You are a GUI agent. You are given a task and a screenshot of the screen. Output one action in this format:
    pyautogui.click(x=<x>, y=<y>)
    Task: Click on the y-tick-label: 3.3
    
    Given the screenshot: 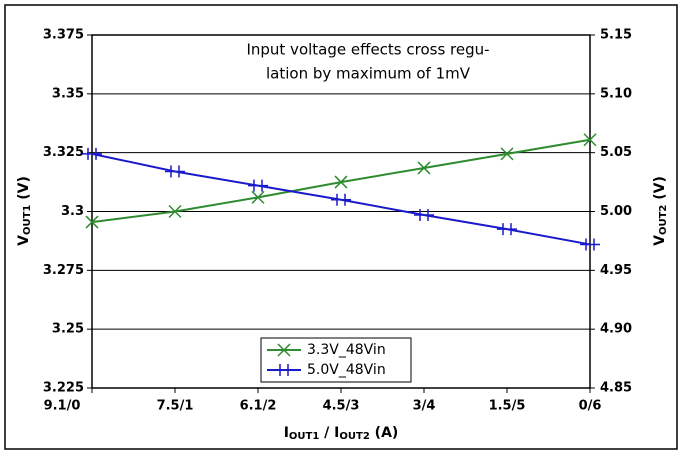 What is the action you would take?
    pyautogui.click(x=72, y=211)
    